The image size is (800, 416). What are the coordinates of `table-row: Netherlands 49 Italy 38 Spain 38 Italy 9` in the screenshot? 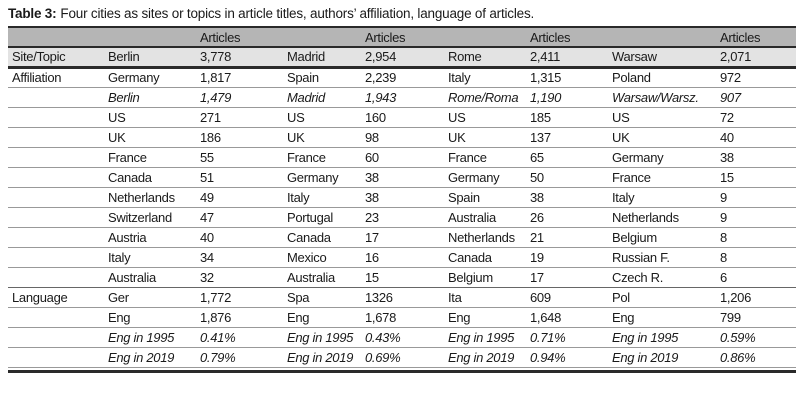 It's located at (402, 197).